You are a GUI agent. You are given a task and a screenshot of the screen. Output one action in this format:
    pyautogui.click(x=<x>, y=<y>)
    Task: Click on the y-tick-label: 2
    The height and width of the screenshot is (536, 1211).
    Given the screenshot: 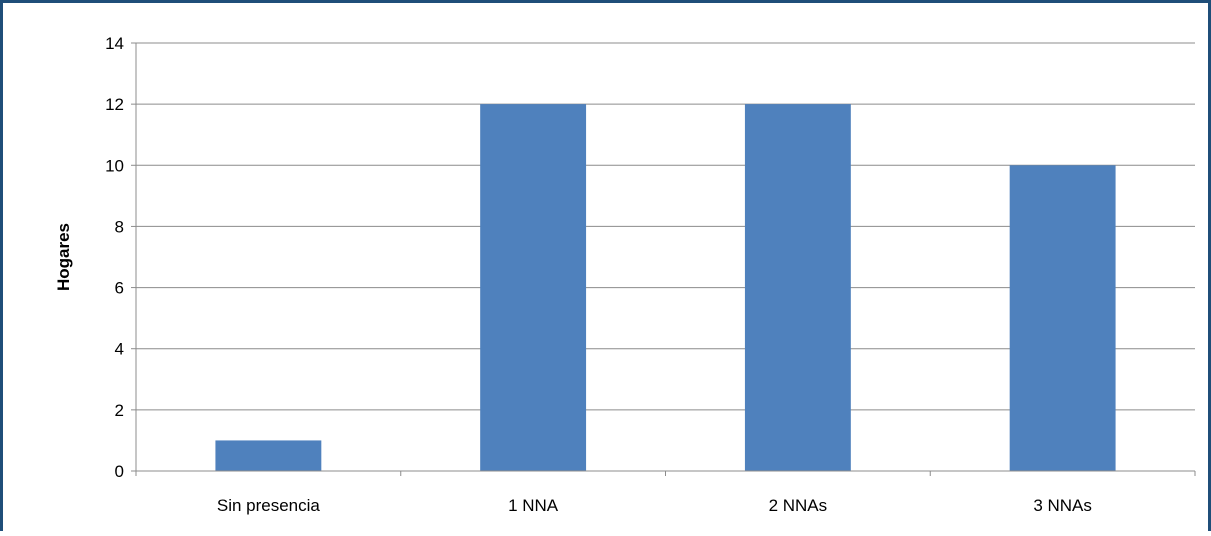 What is the action you would take?
    pyautogui.click(x=119, y=410)
    